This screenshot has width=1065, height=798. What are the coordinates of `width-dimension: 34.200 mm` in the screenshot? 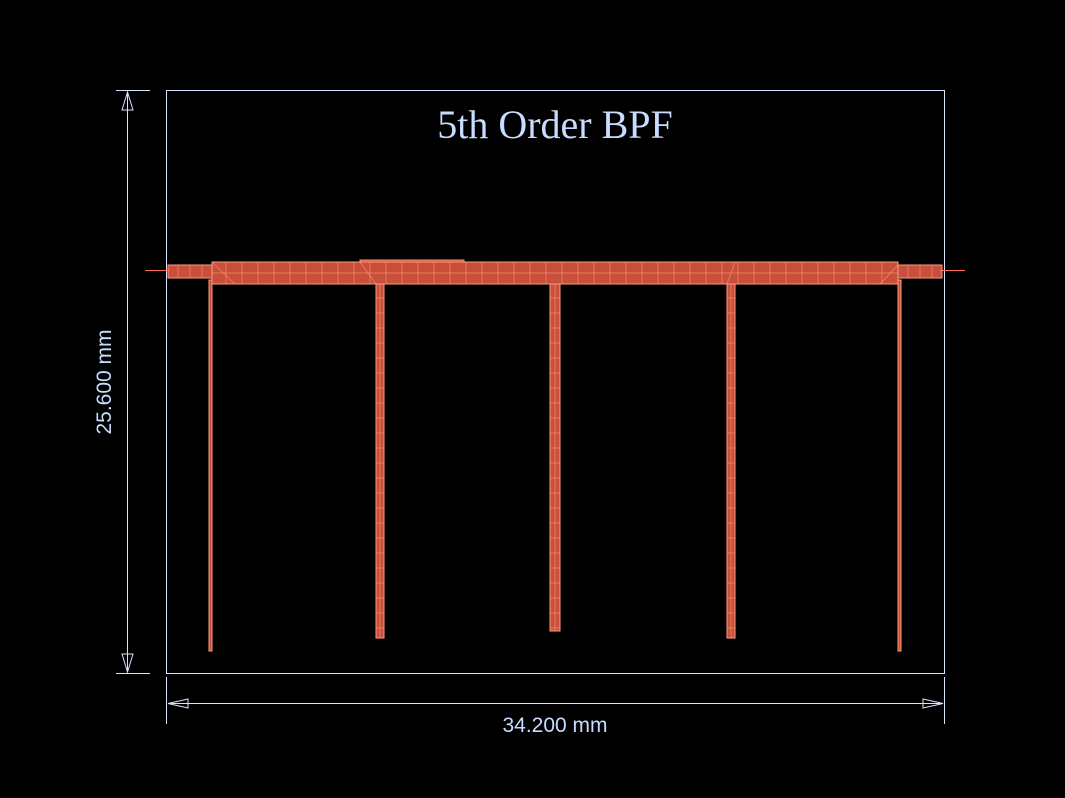 It's located at (555, 707).